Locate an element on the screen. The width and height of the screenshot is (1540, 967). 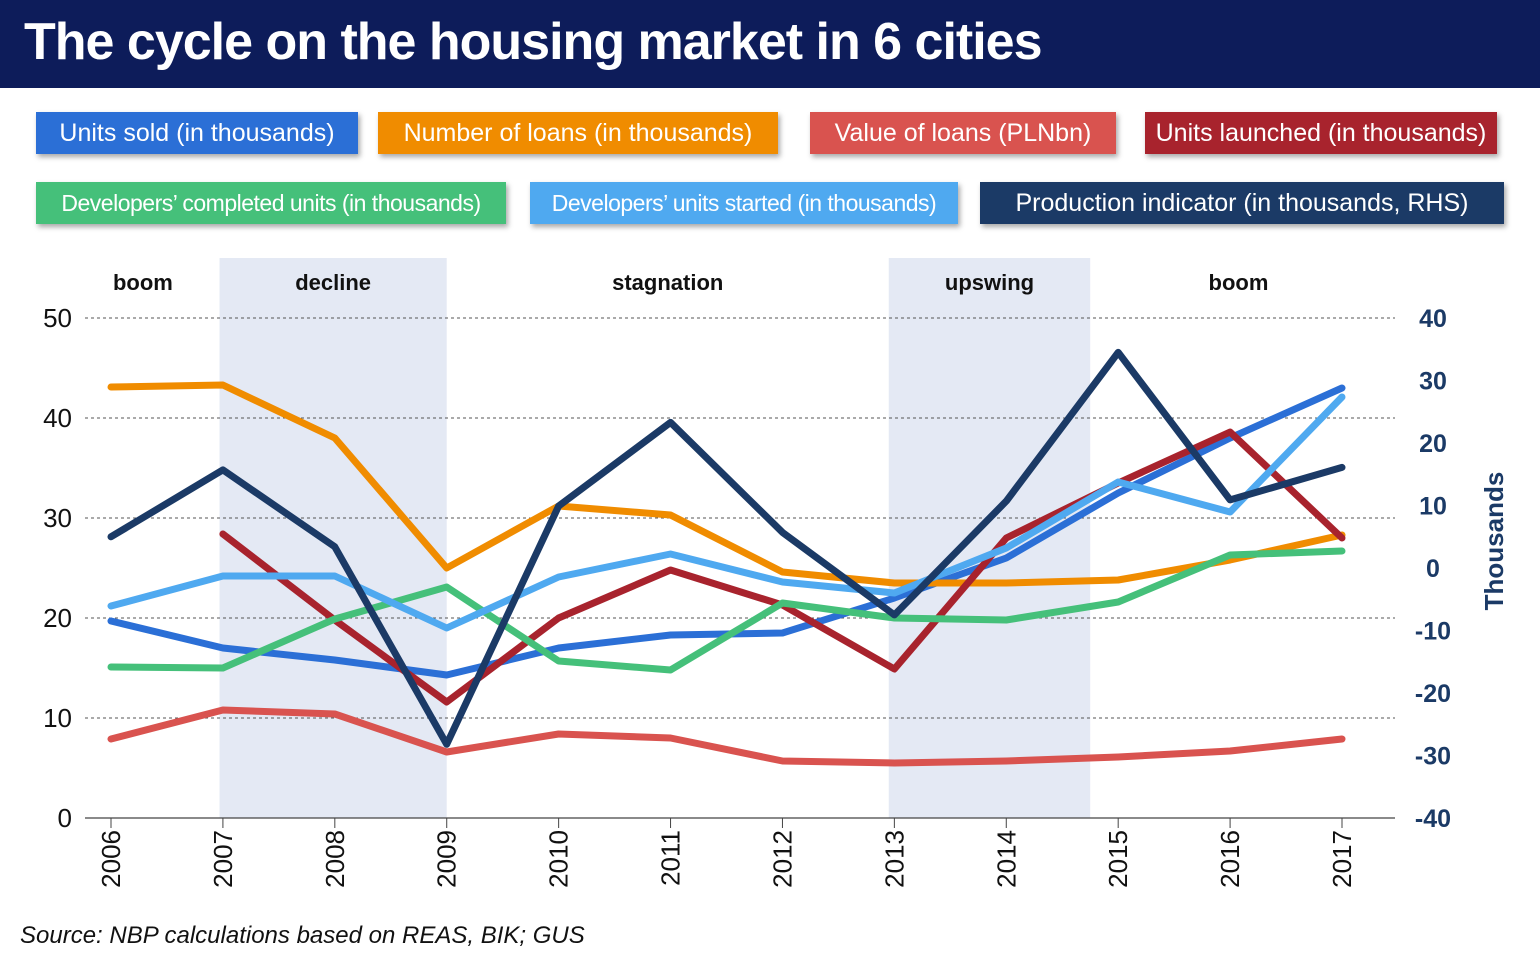
legend-developers-started: Developers’ units started (in thousands) is located at coordinates (744, 203).